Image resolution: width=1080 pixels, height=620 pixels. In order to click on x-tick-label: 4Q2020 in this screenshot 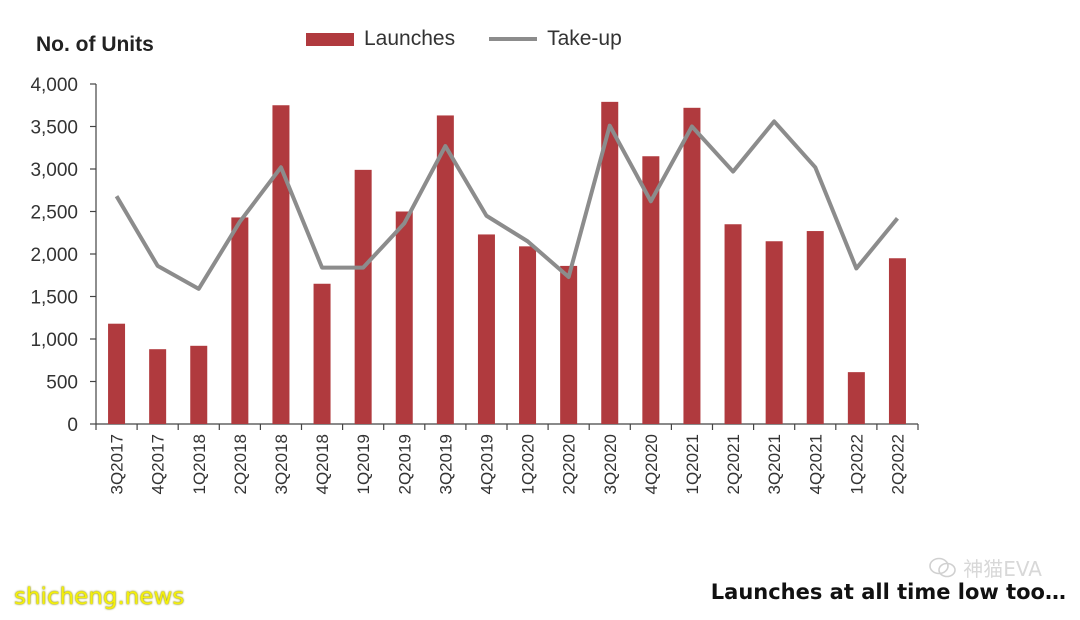, I will do `click(651, 464)`.